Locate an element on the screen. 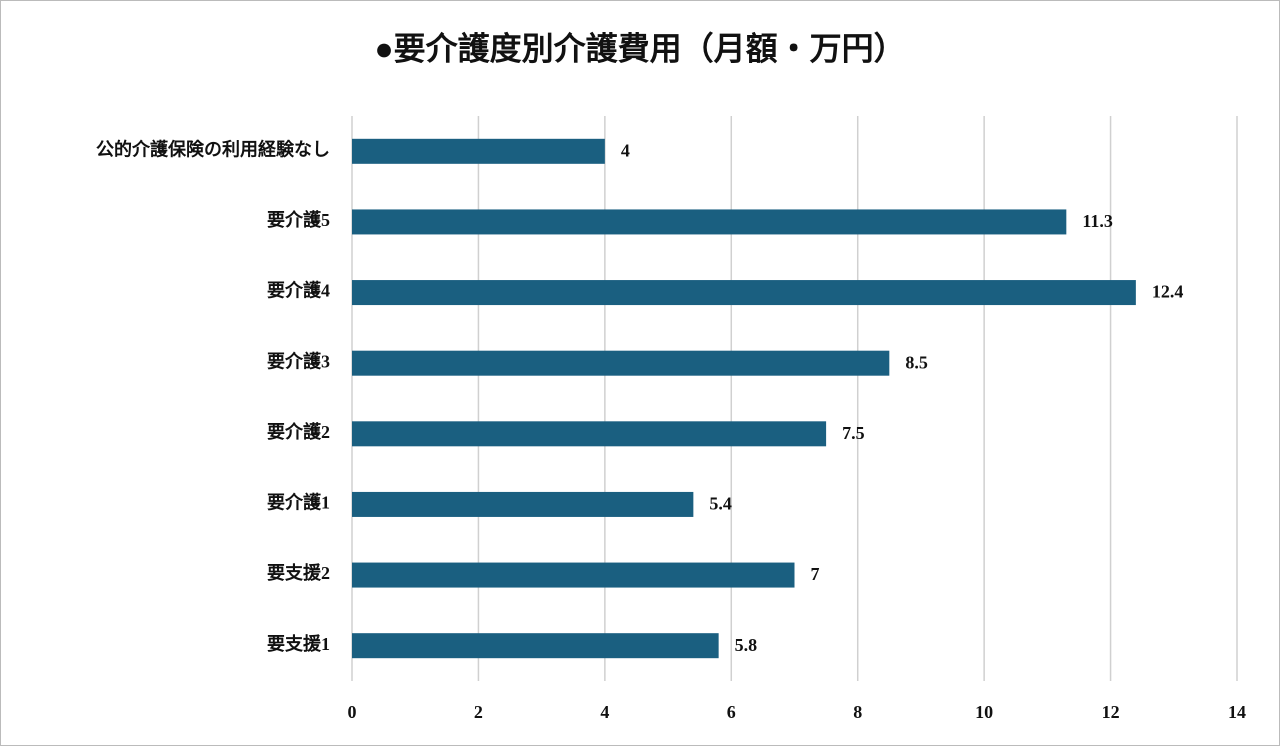 The image size is (1280, 746). x-tick-label: 14 is located at coordinates (1237, 712).